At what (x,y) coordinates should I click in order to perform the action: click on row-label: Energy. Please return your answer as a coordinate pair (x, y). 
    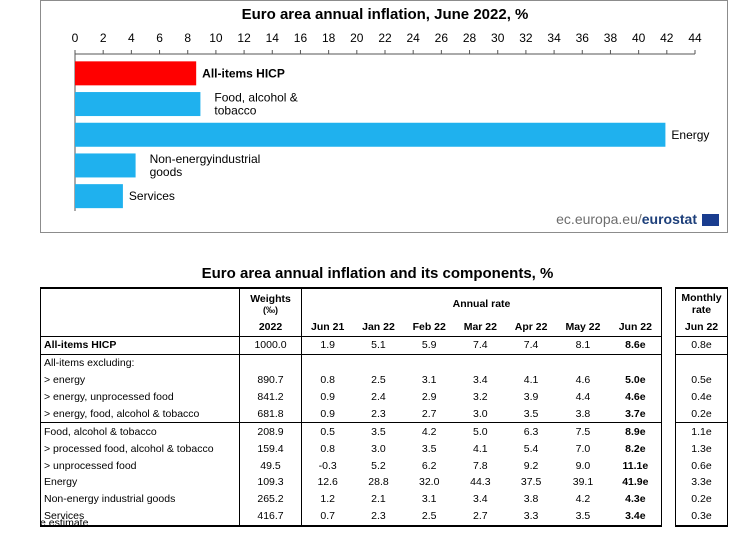
    Looking at the image, I should click on (140, 482).